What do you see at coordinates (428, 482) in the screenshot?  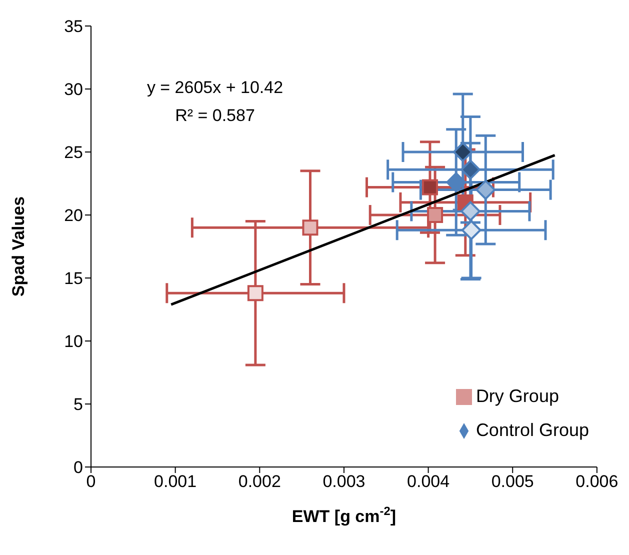 I see `x-tick-label: 0.004` at bounding box center [428, 482].